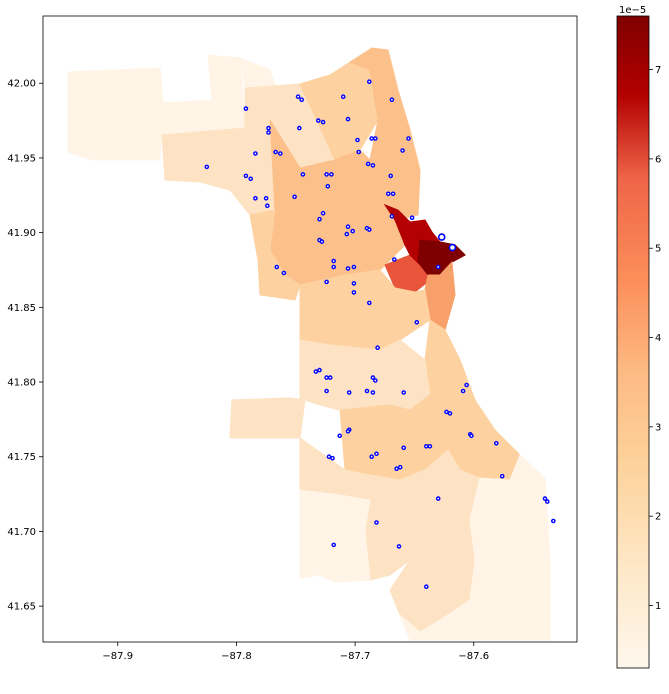  I want to click on y-tick-label: 41.65, so click(21, 607).